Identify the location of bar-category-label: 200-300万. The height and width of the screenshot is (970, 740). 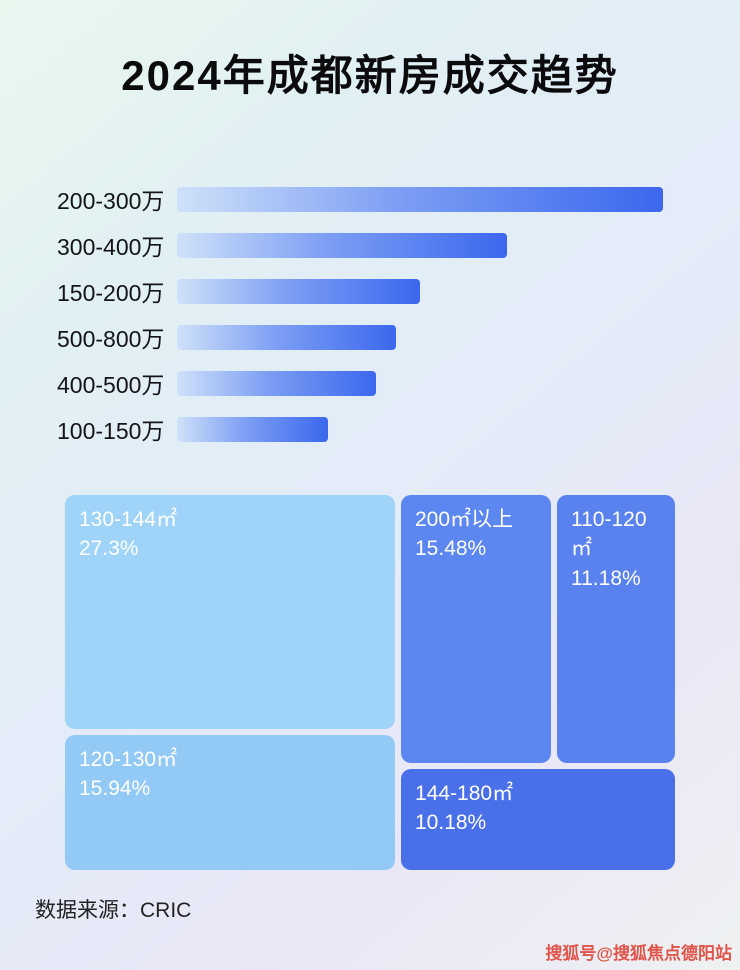
(111, 201).